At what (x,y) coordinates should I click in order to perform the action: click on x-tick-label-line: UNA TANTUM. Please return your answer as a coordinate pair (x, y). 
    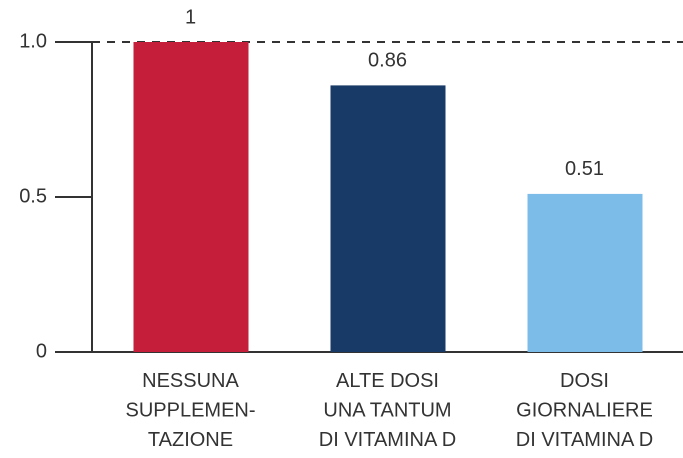
    Looking at the image, I should click on (387, 411).